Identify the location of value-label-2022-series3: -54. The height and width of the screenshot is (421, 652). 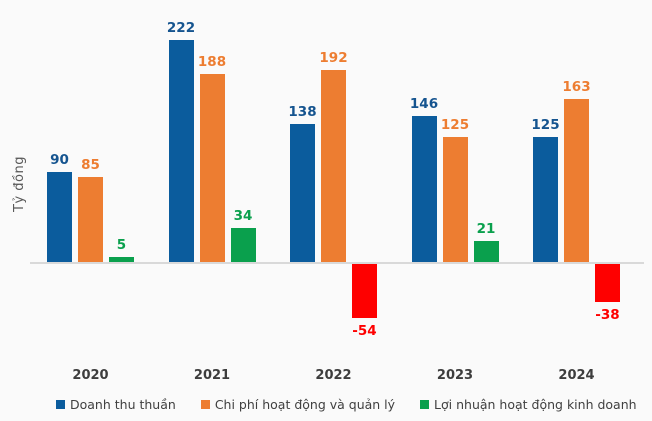
(364, 331).